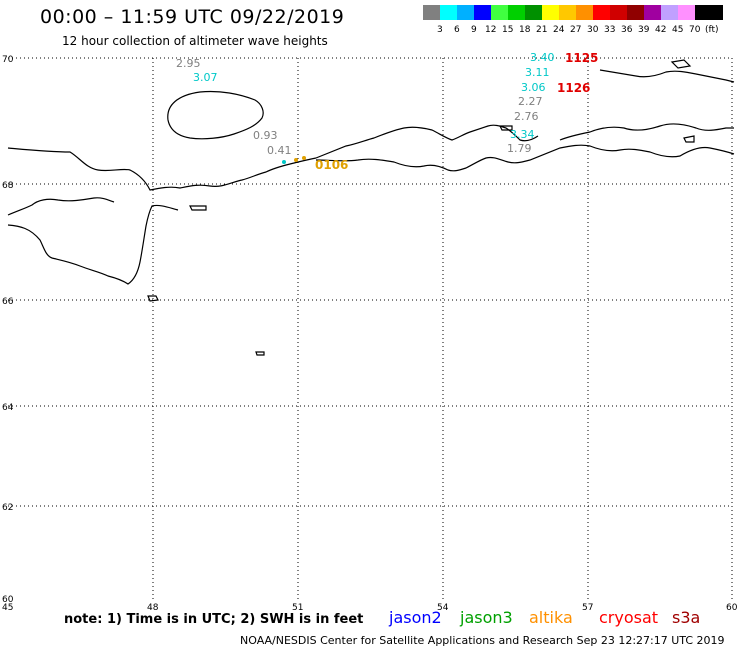 The image size is (740, 650). Describe the element at coordinates (629, 617) in the screenshot. I see `satellite-cryosat: cryosat` at that location.